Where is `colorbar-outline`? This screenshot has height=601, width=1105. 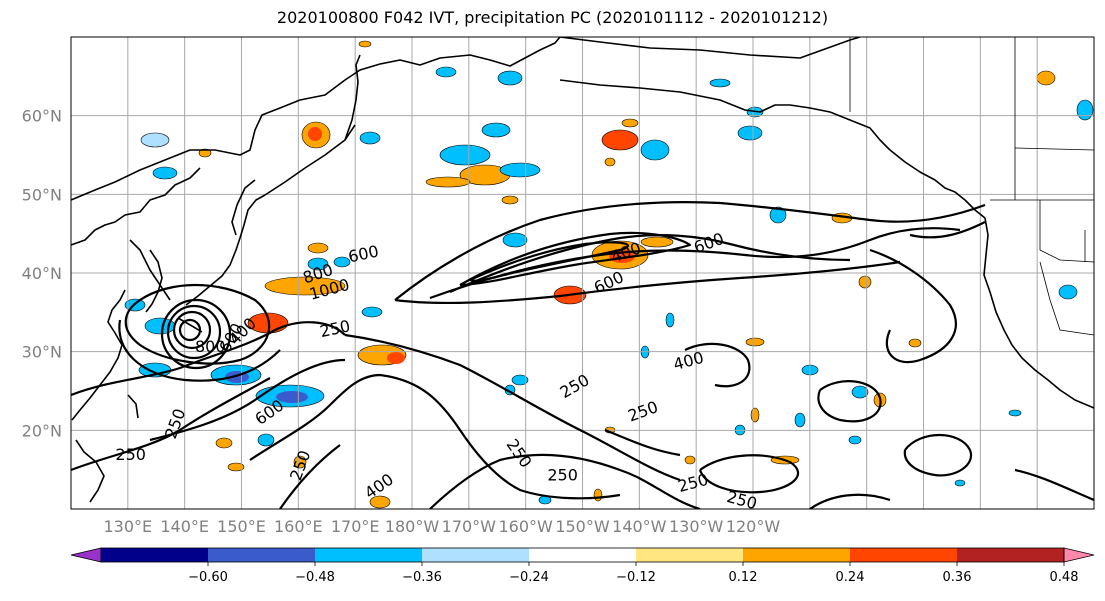 colorbar-outline is located at coordinates (582, 555).